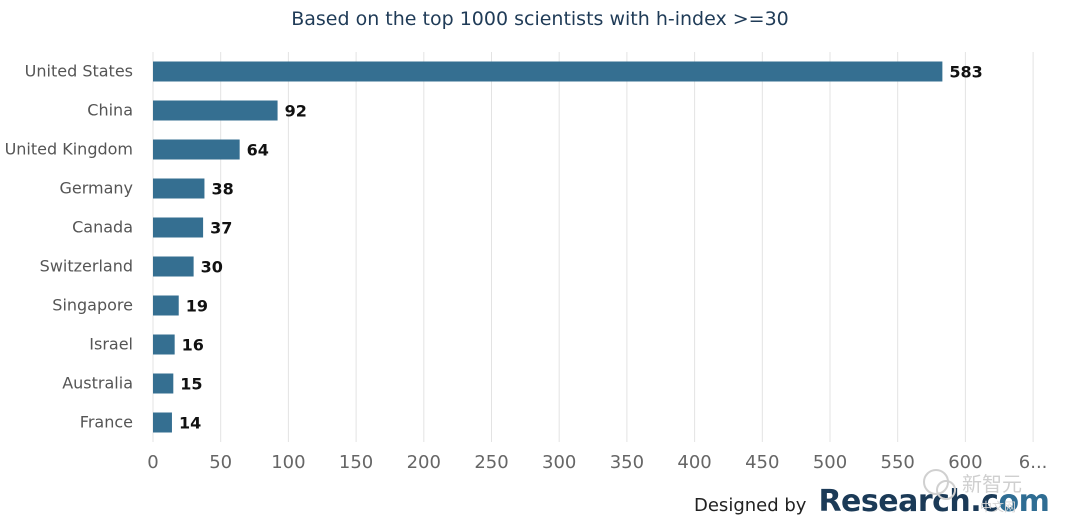 The height and width of the screenshot is (529, 1080). Describe the element at coordinates (221, 228) in the screenshot. I see `data-label: 37` at that location.